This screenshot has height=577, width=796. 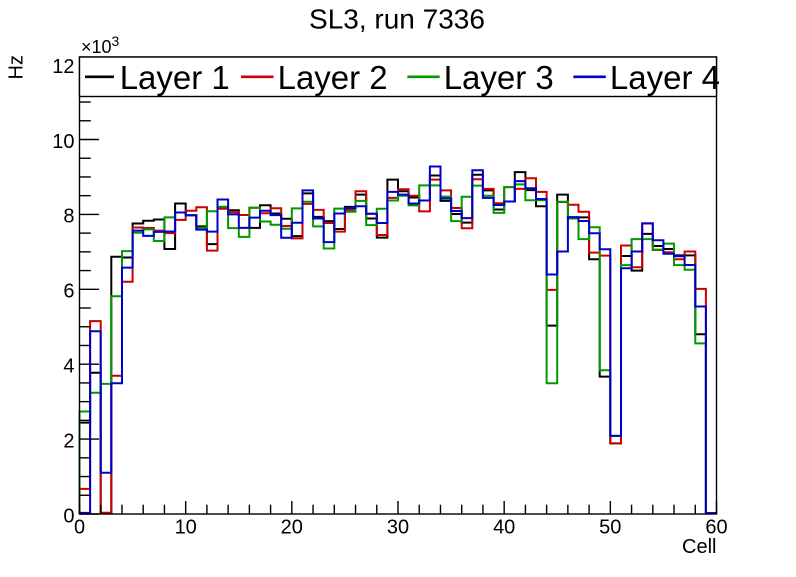 I want to click on svg-text: Layer 2, so click(x=333, y=77).